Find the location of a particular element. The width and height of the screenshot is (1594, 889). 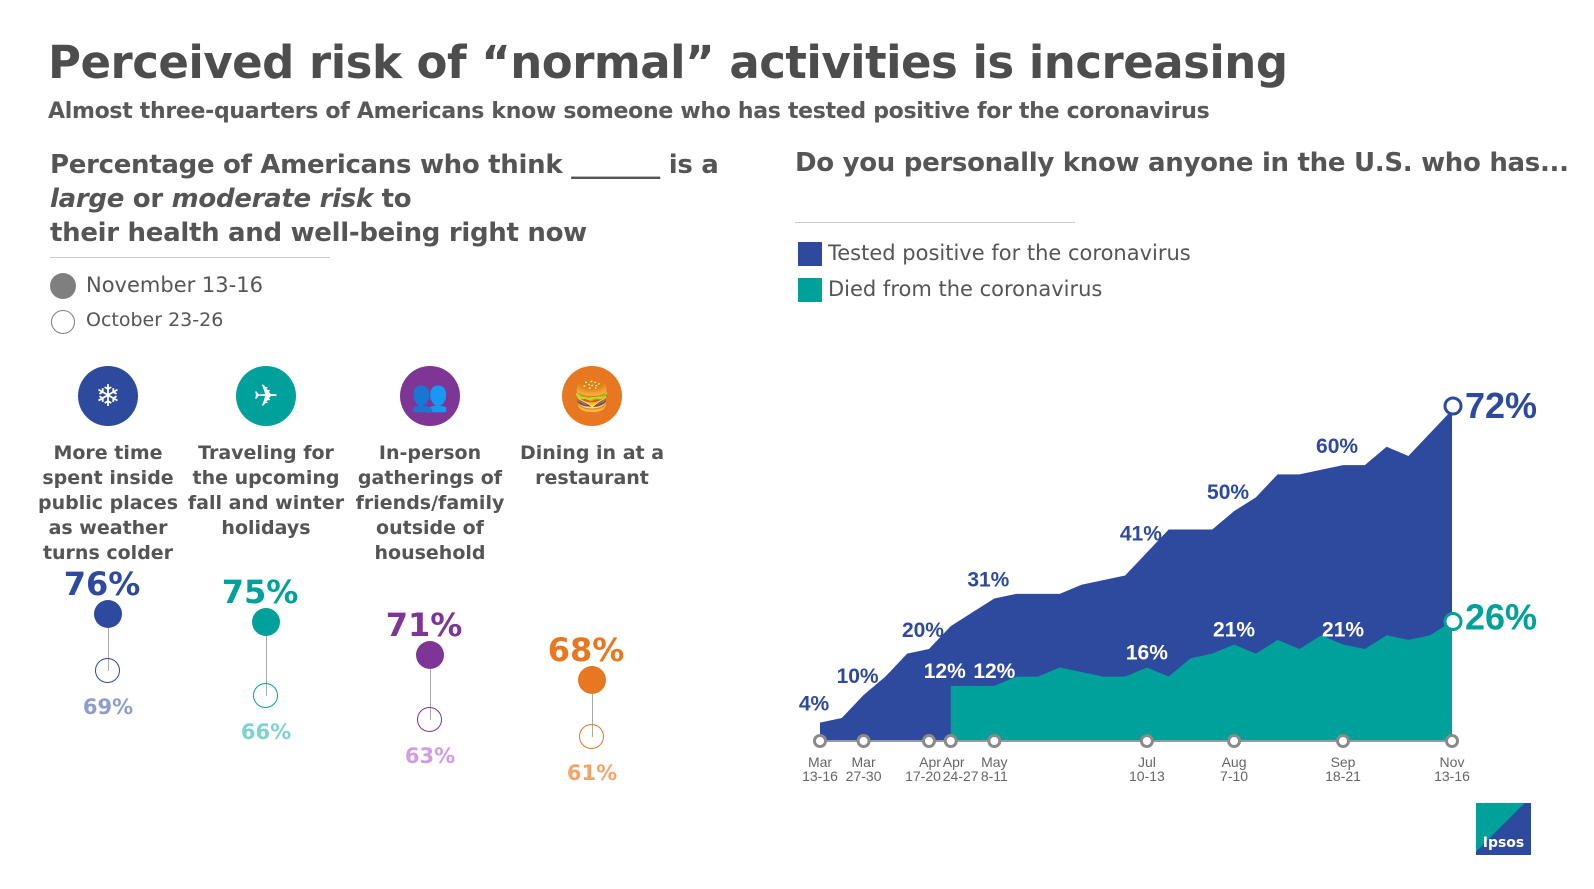

legend-tested-swatch is located at coordinates (810, 254).